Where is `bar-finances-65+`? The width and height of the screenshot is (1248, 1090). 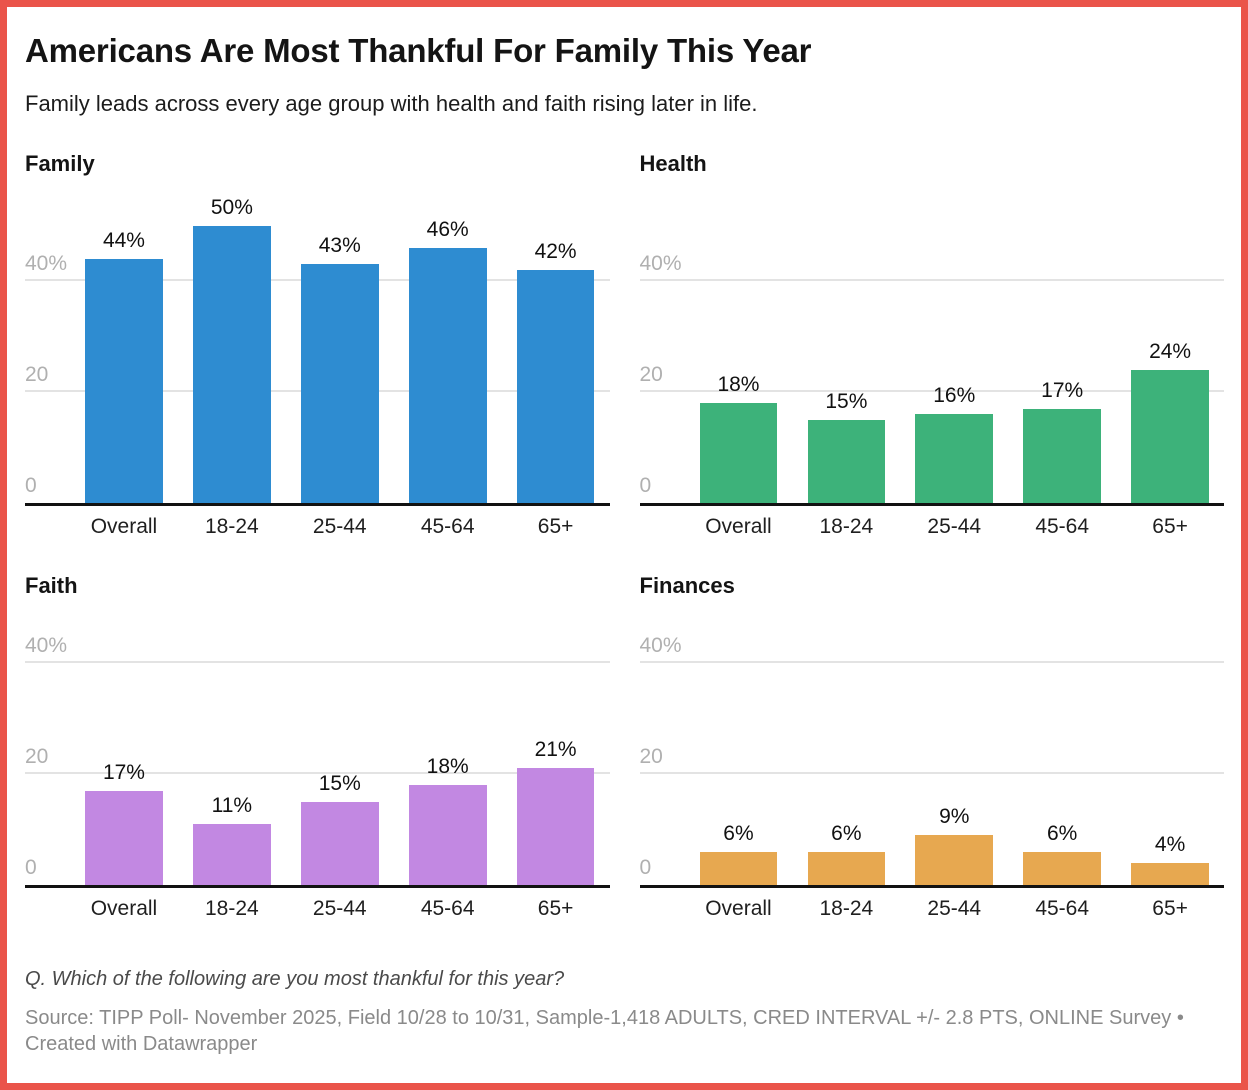
bar-finances-65+ is located at coordinates (1170, 873).